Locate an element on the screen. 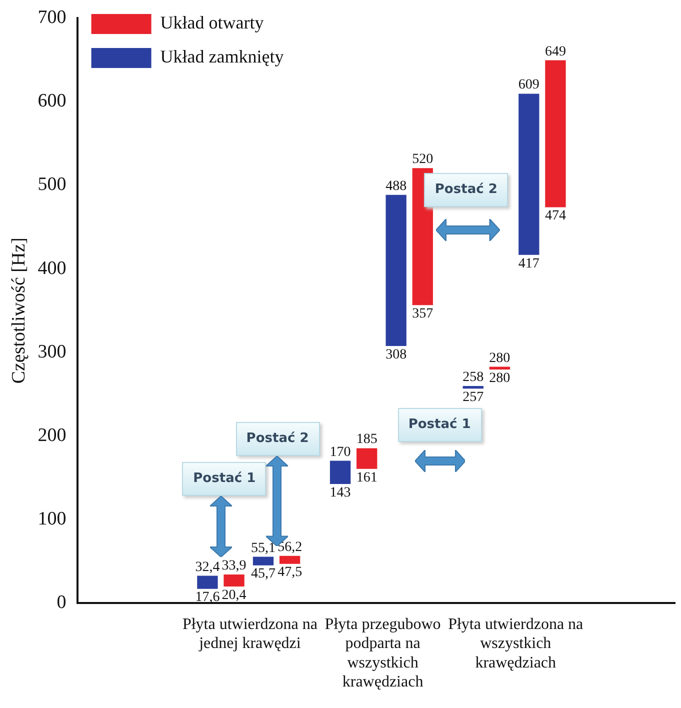  text: 32,4 is located at coordinates (207, 567).